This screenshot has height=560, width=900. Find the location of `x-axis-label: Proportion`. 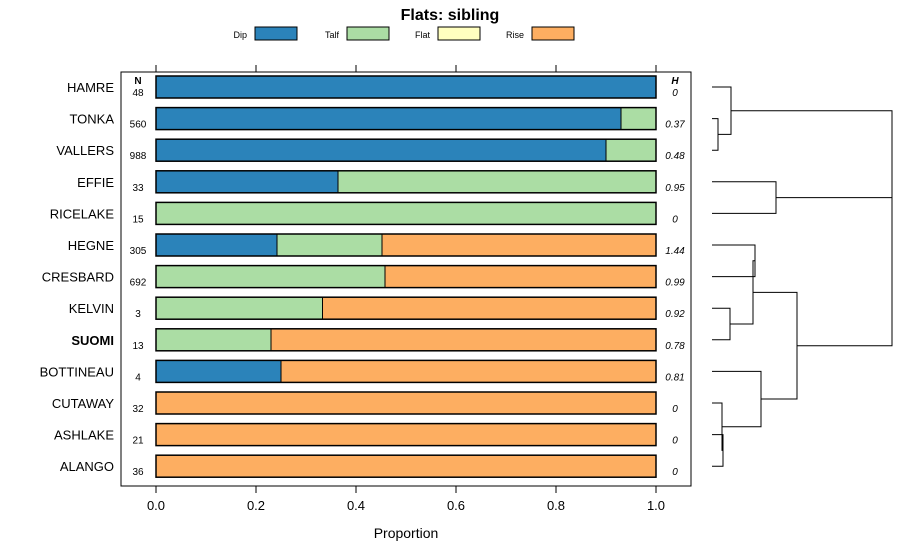

x-axis-label: Proportion is located at coordinates (406, 533).